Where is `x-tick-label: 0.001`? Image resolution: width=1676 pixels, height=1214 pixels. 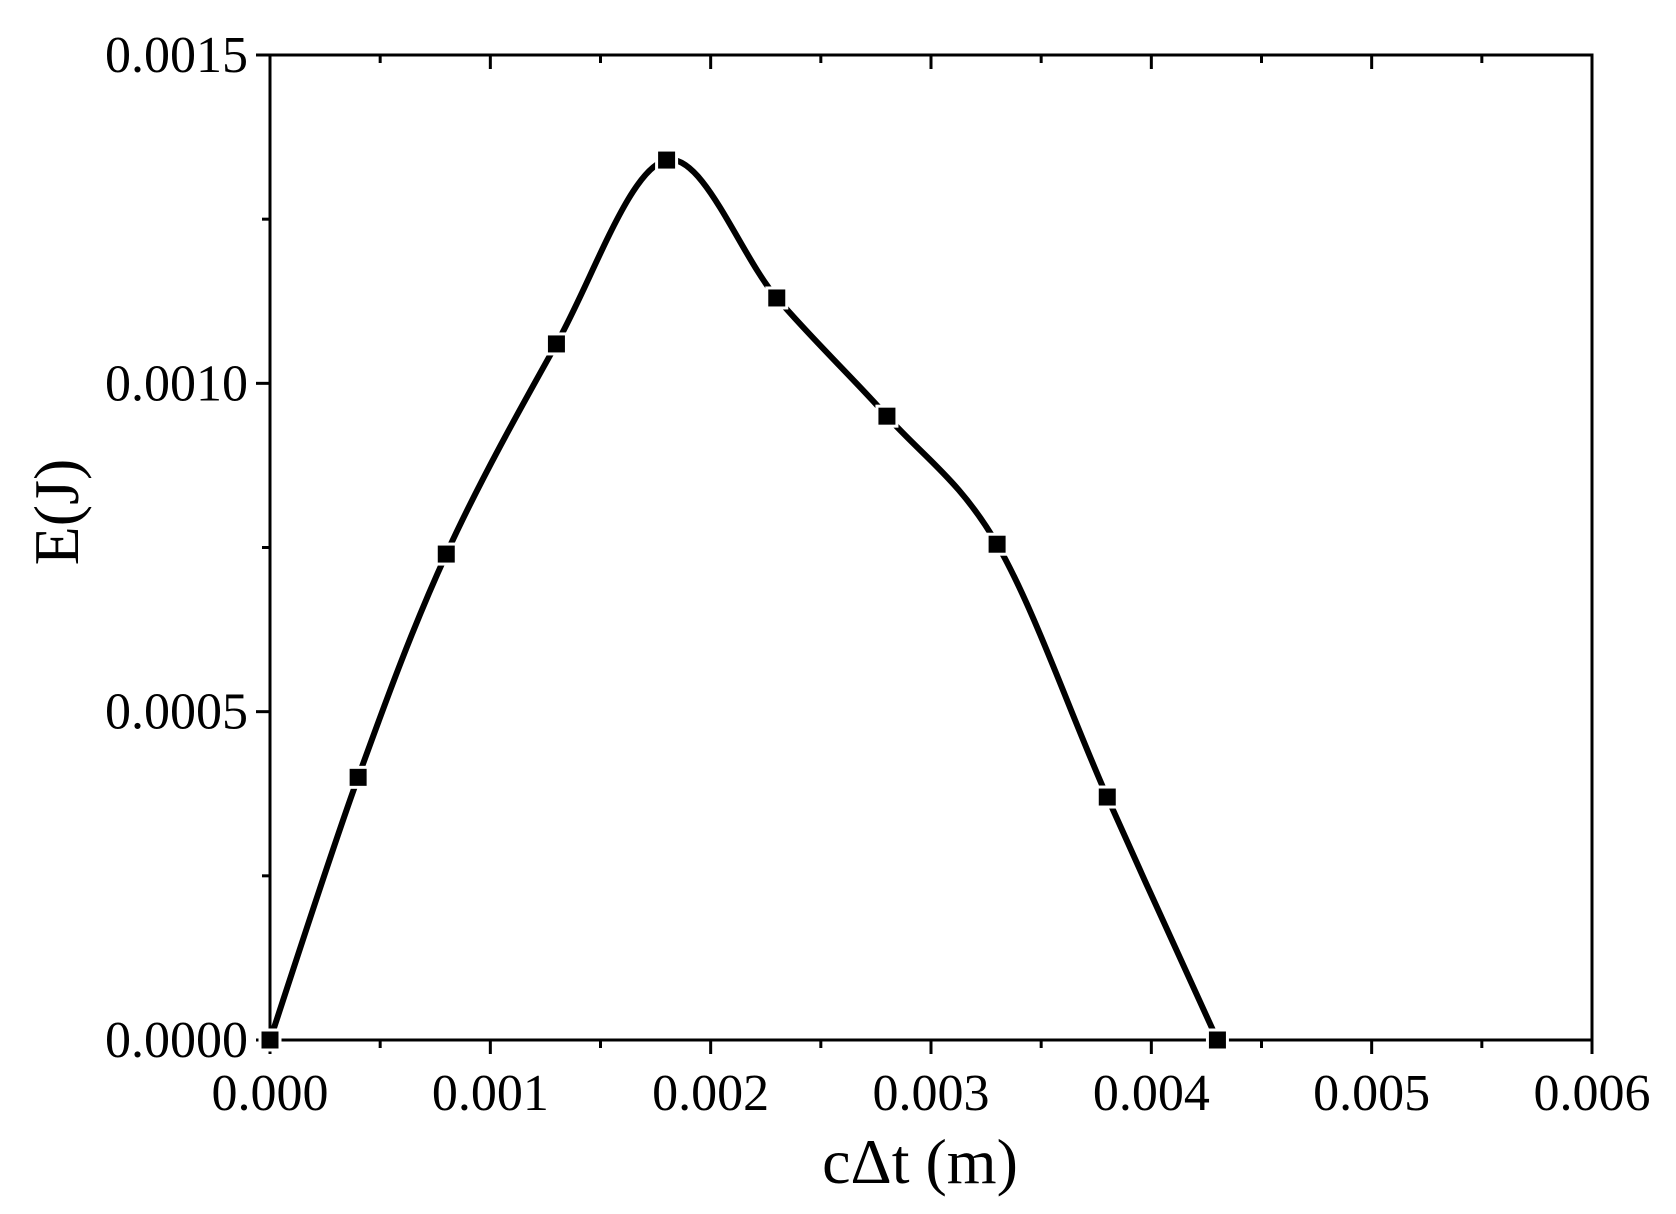
x-tick-label: 0.001 is located at coordinates (490, 1093).